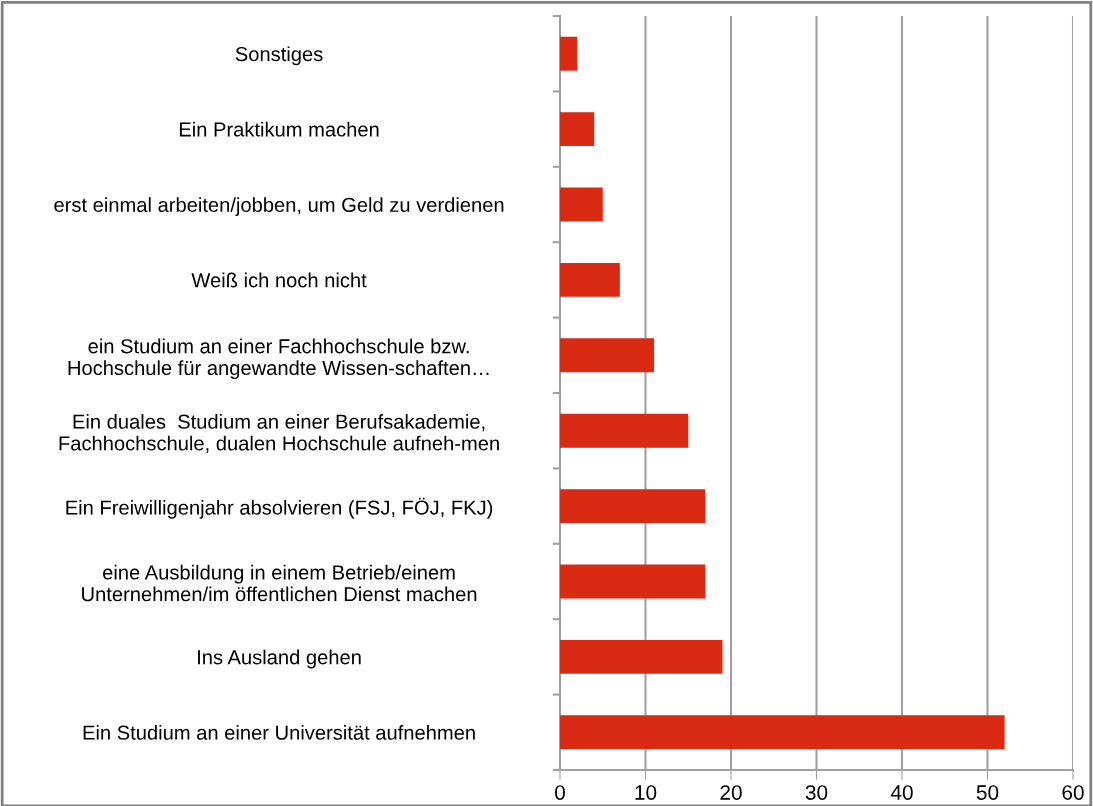  I want to click on x-tick-label: 20, so click(731, 792).